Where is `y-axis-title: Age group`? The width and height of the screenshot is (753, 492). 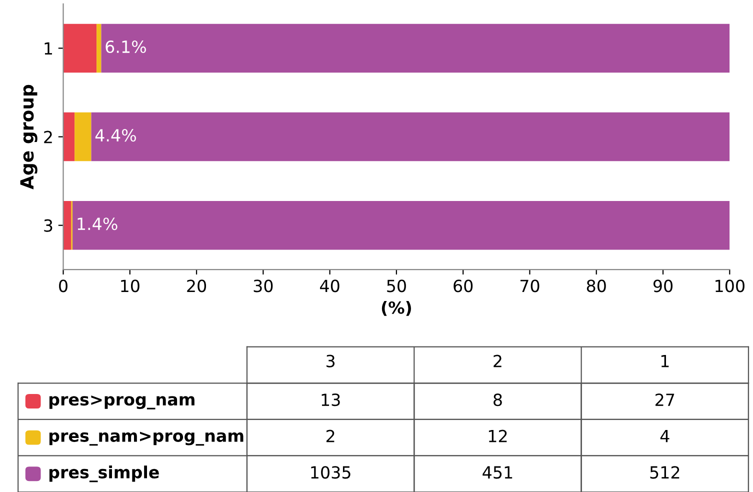
y-axis-title: Age group is located at coordinates (29, 137).